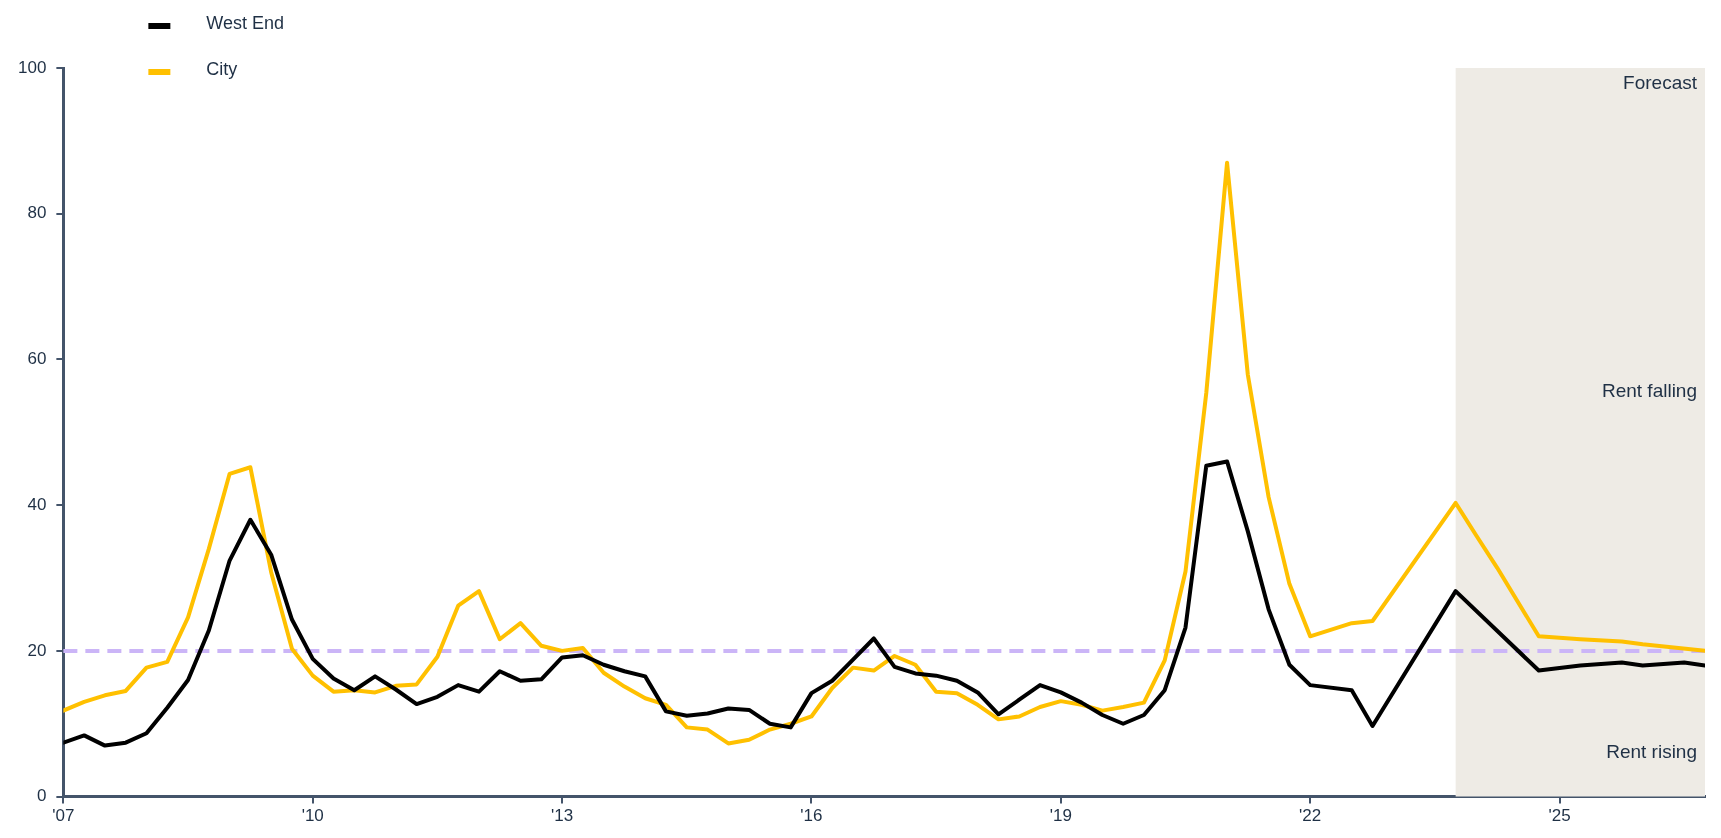  Describe the element at coordinates (37, 213) in the screenshot. I see `y-tick-label: 80` at that location.